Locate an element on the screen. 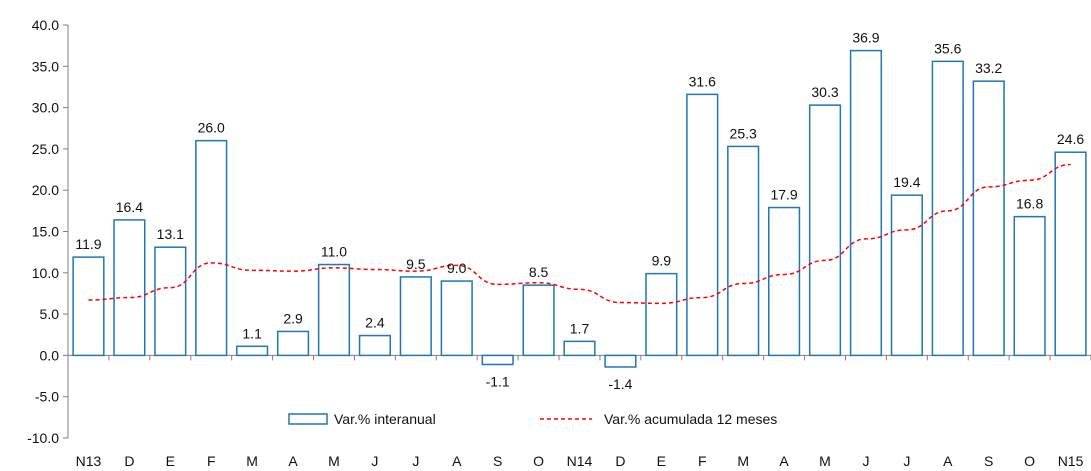  data-label: 16.8 is located at coordinates (1029, 204).